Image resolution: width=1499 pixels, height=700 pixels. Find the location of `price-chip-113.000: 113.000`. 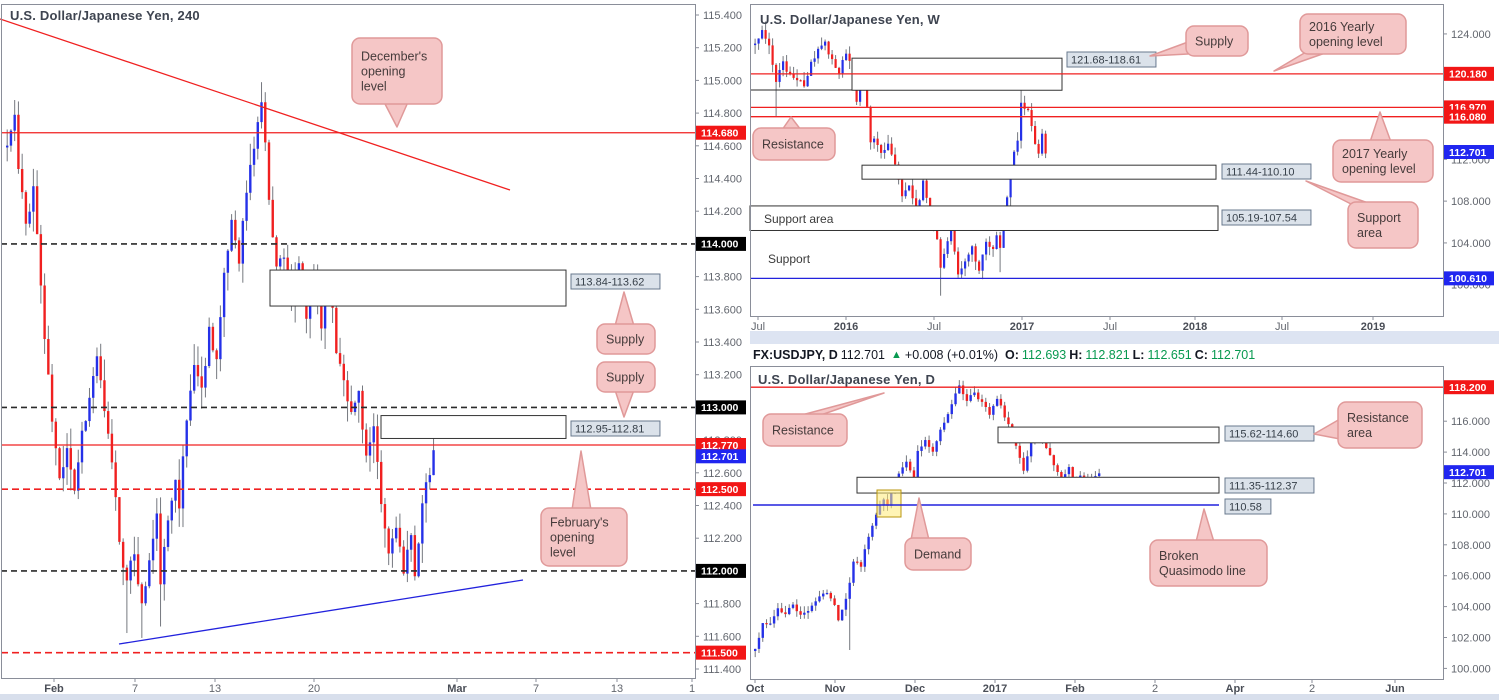

price-chip-113.000: 113.000 is located at coordinates (721, 407).